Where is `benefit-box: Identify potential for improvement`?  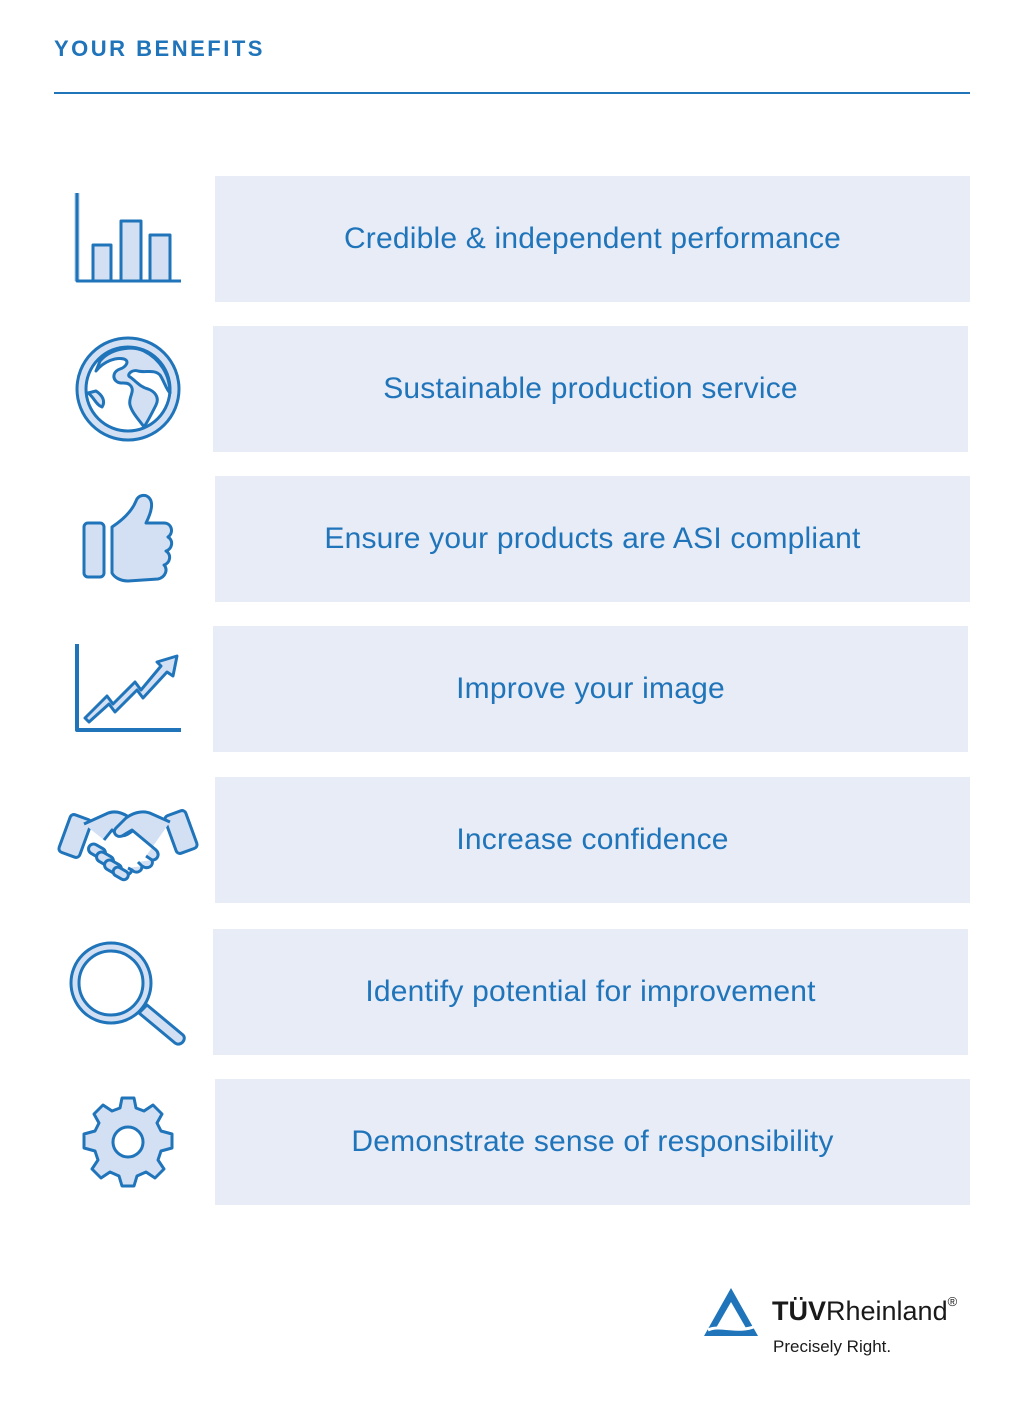
benefit-box: Identify potential for improvement is located at coordinates (590, 992).